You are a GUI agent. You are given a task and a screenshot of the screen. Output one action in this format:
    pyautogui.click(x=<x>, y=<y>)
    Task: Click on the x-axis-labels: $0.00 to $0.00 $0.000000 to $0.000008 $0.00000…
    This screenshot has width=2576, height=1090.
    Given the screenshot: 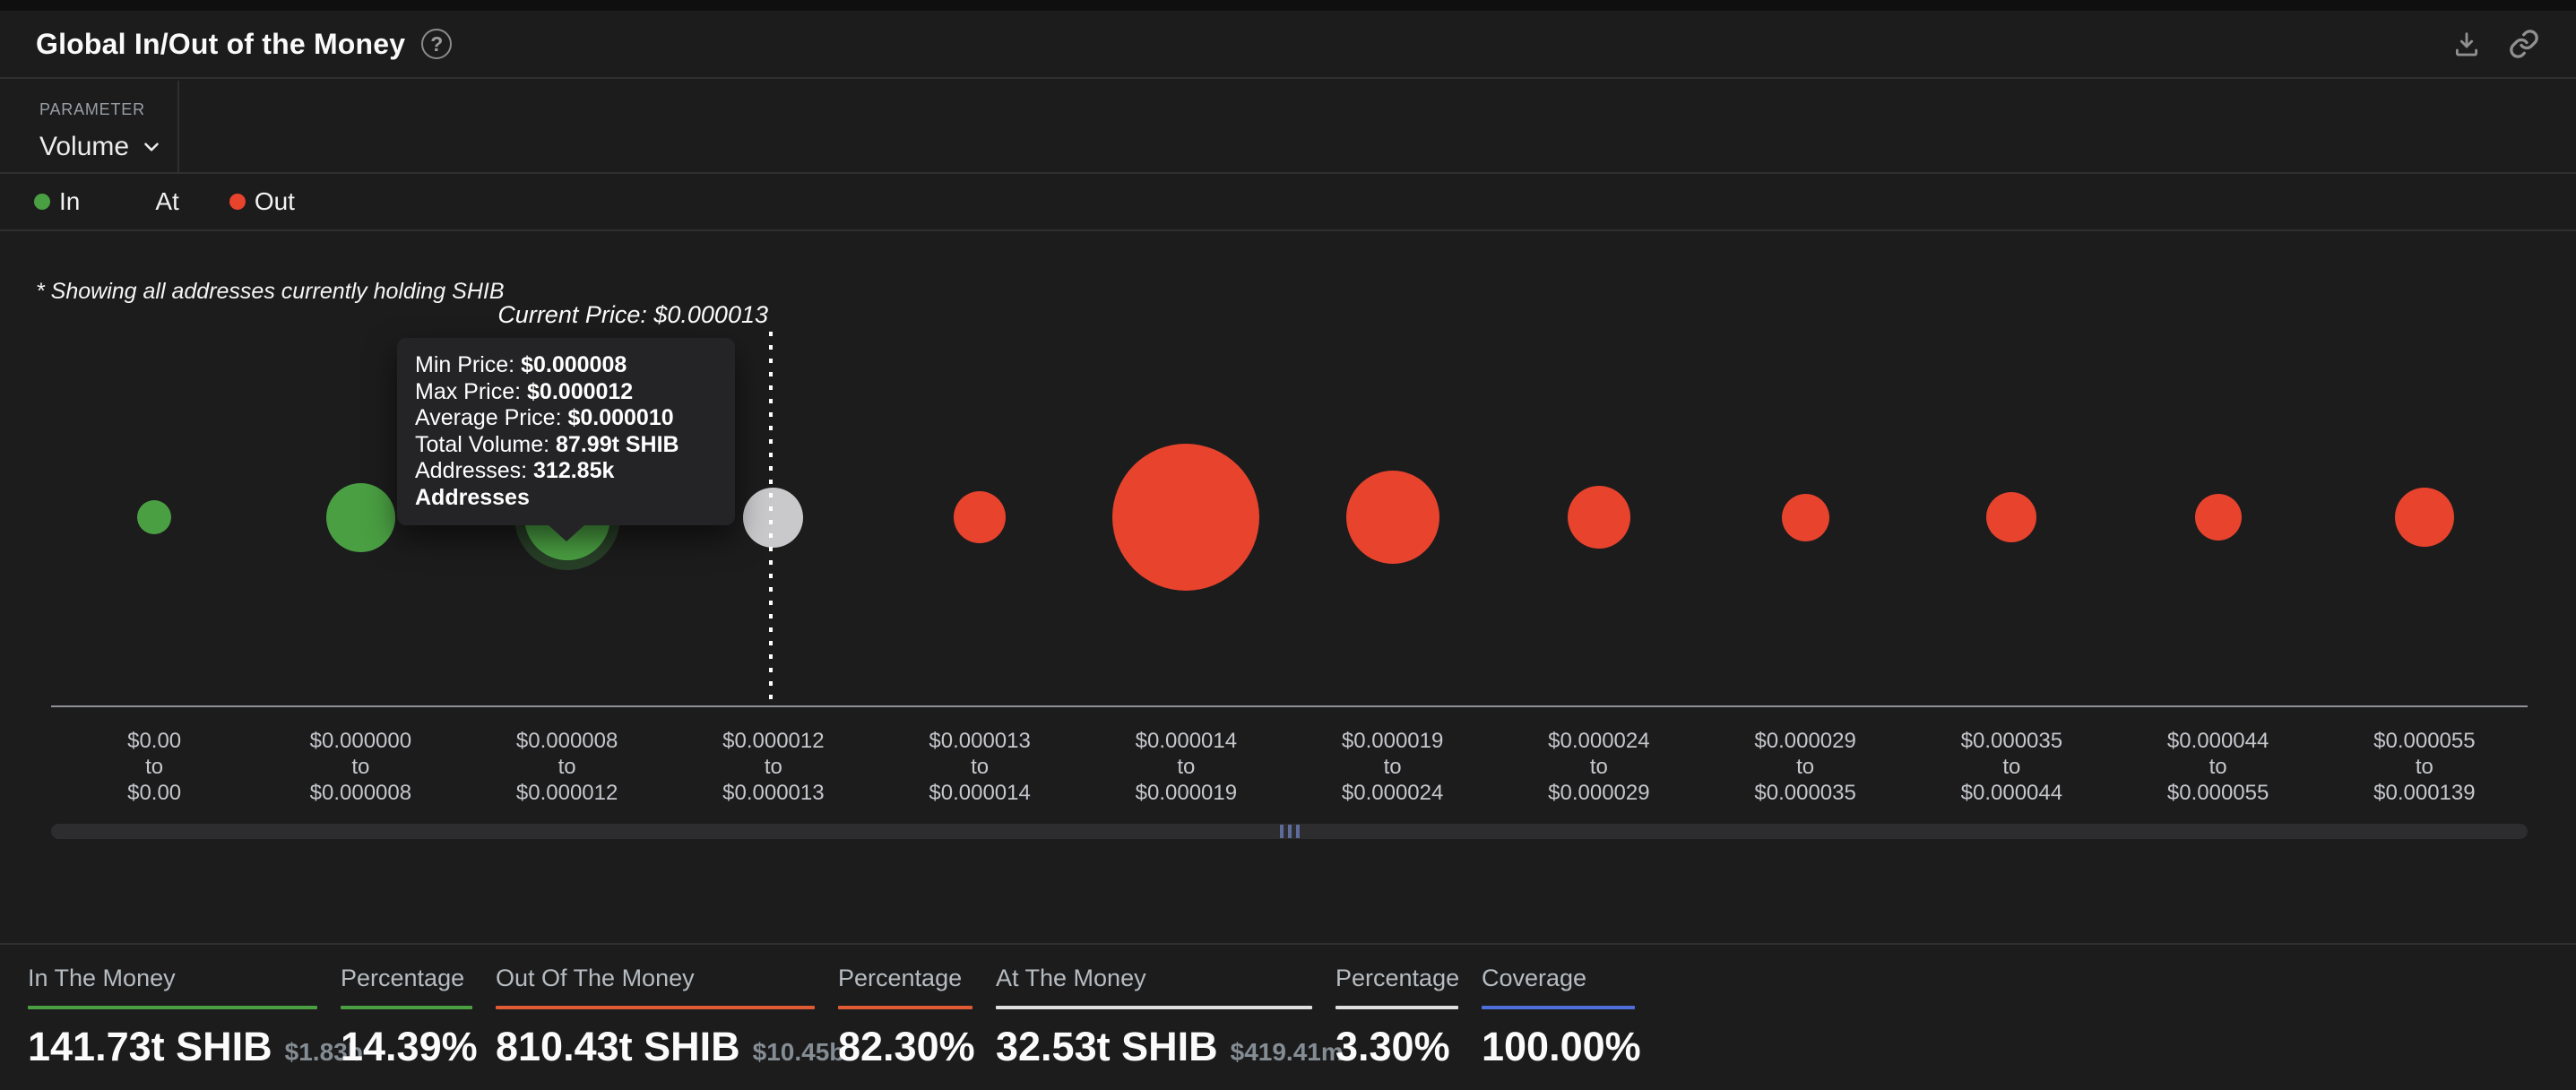 What is the action you would take?
    pyautogui.click(x=1289, y=767)
    